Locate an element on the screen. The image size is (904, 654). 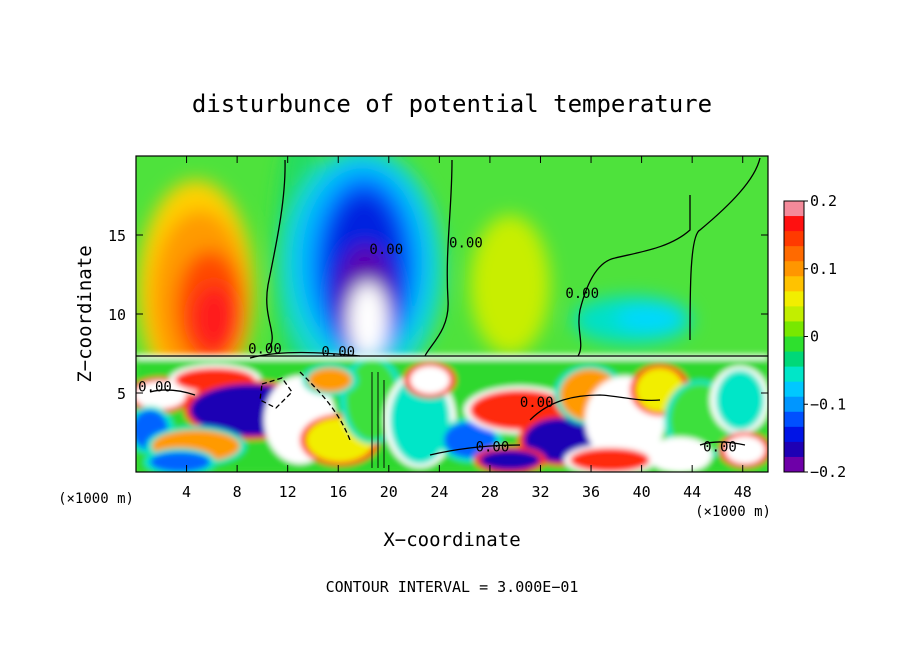
x-tick-label: 16 is located at coordinates (338, 492).